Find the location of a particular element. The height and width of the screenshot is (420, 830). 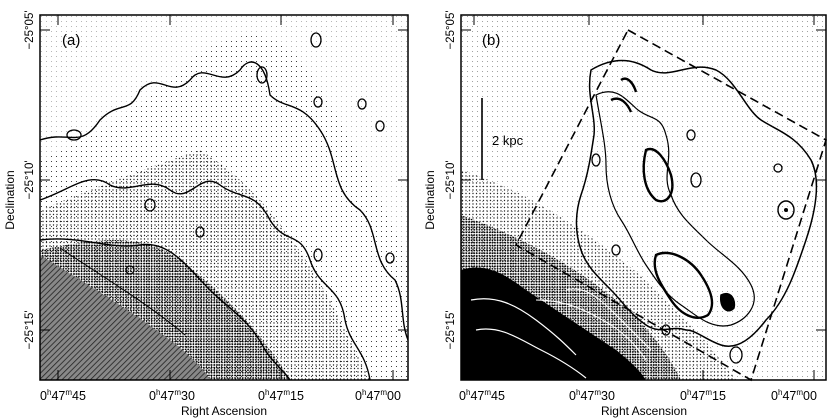

panel-a-xtick-1: 0h47m45 is located at coordinates (63, 395).